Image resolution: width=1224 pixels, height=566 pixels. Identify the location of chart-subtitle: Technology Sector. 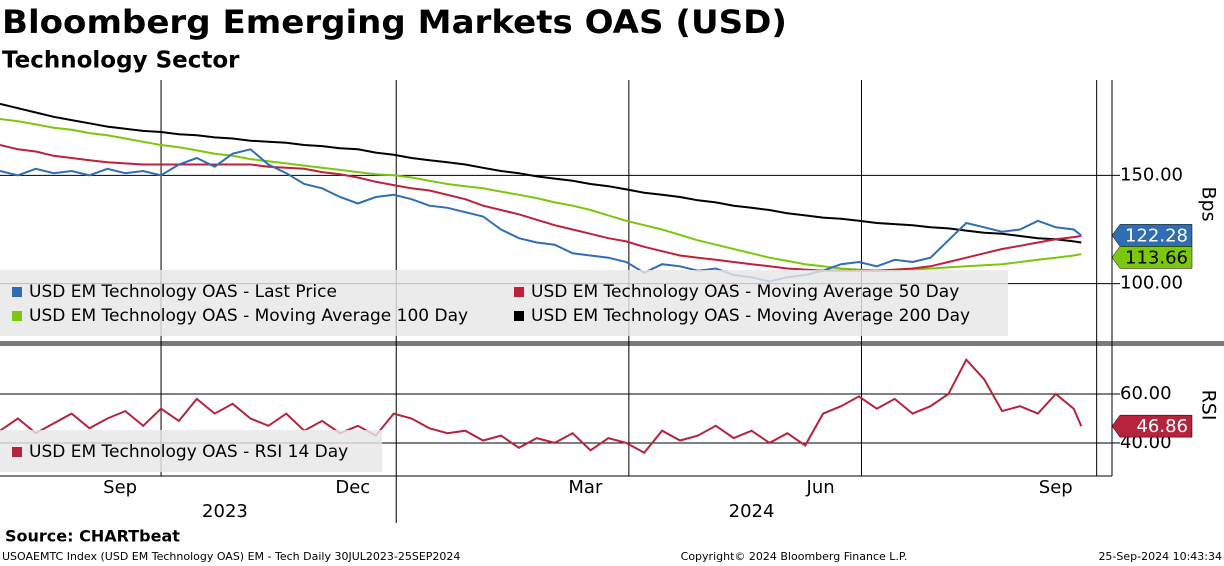
(121, 61).